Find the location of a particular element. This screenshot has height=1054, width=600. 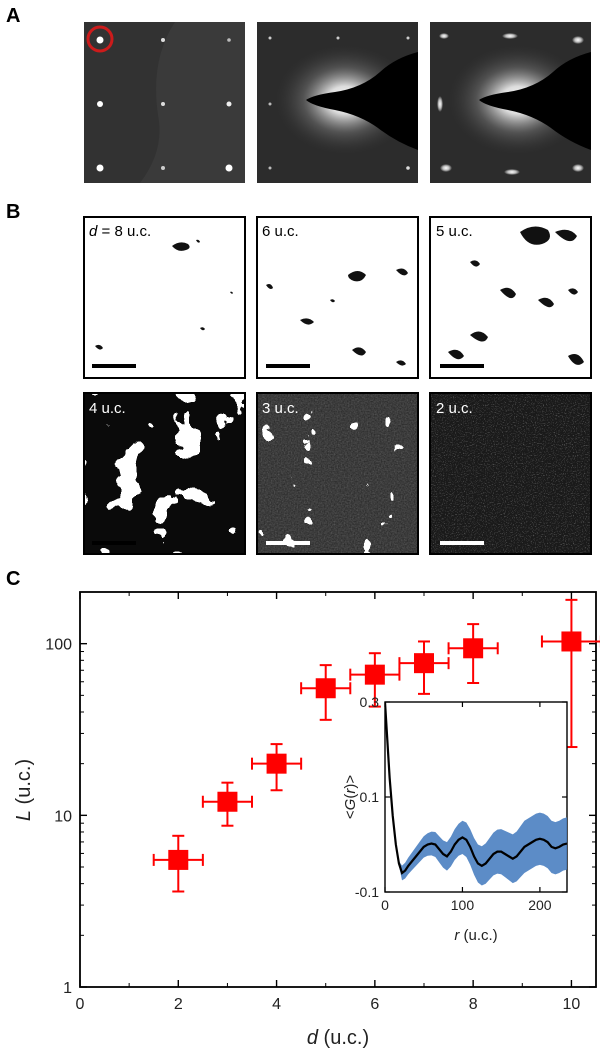

pfm-image-2uc: 2 u.c. is located at coordinates (510, 473).